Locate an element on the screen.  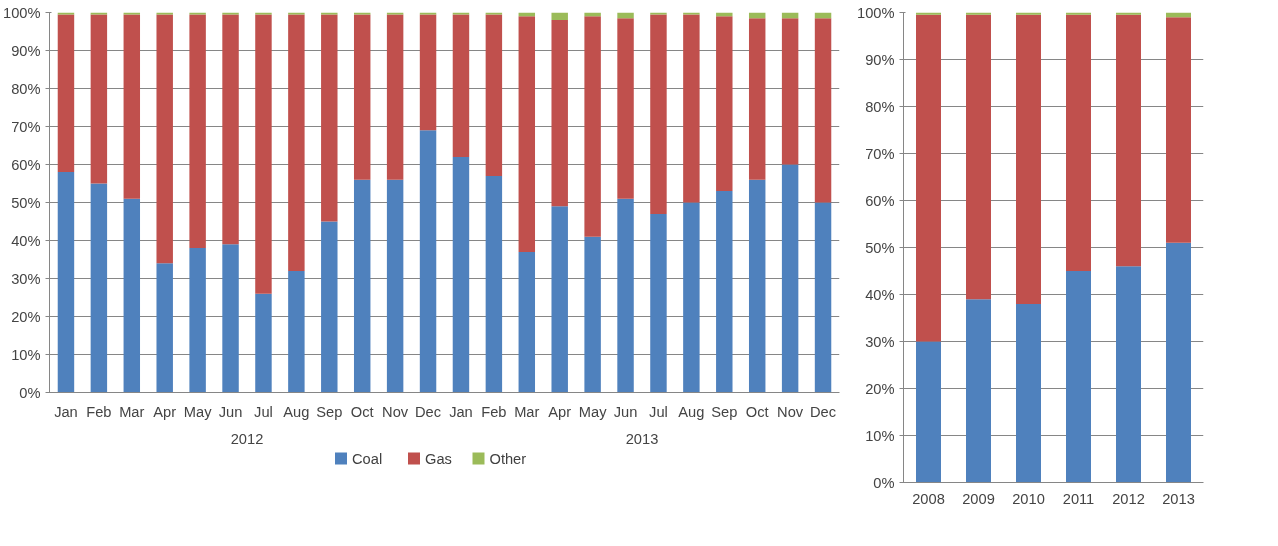
y-tick-label: 70% is located at coordinates (26, 126).